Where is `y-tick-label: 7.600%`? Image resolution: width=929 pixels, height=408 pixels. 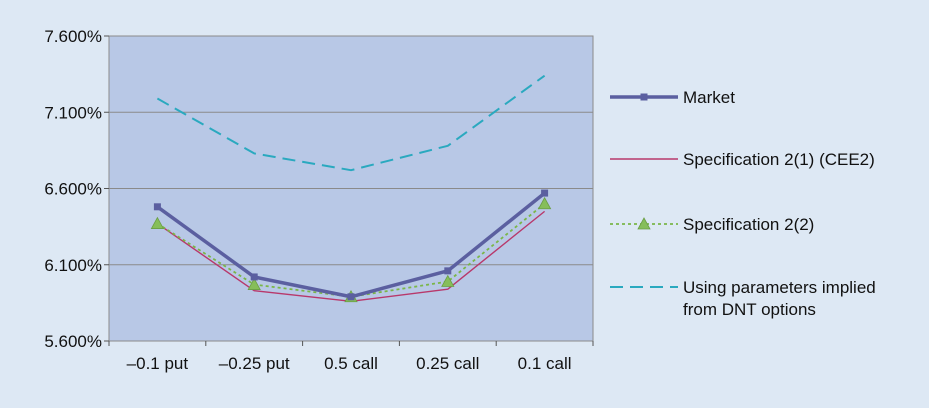 y-tick-label: 7.600% is located at coordinates (73, 36).